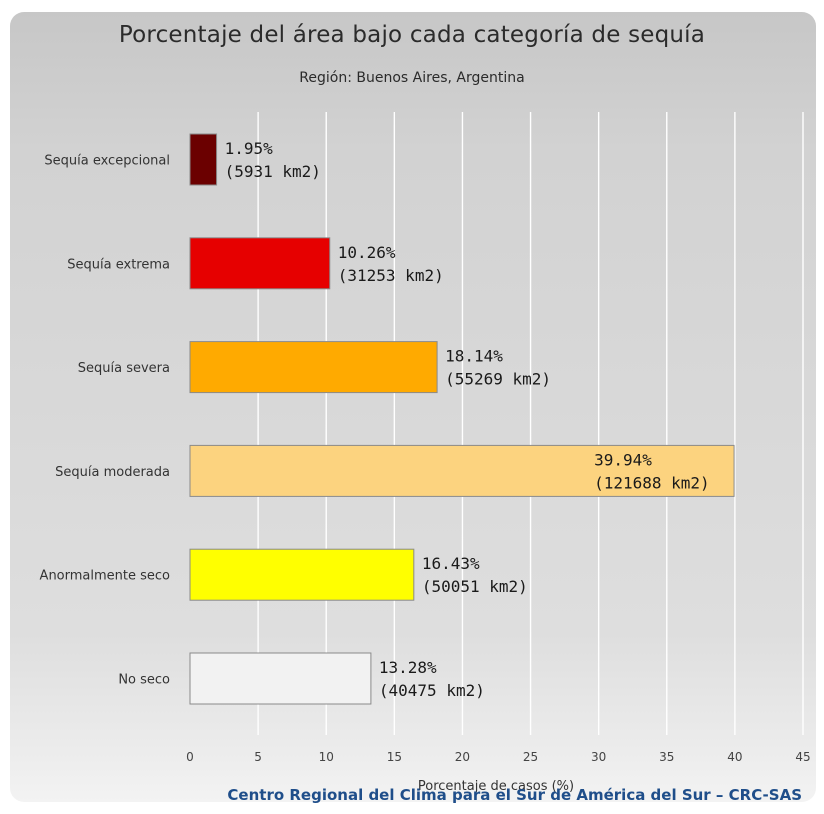 This screenshot has width=824, height=814. Describe the element at coordinates (107, 161) in the screenshot. I see `category-label-0: Sequía excepcional` at that location.